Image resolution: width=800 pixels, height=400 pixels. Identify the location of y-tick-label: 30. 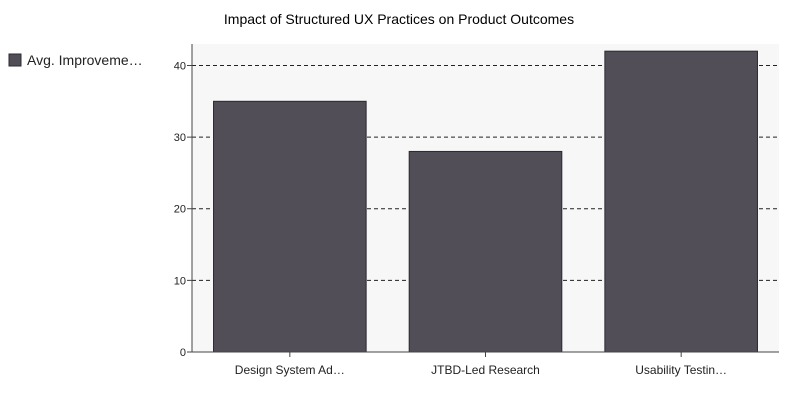
(180, 138).